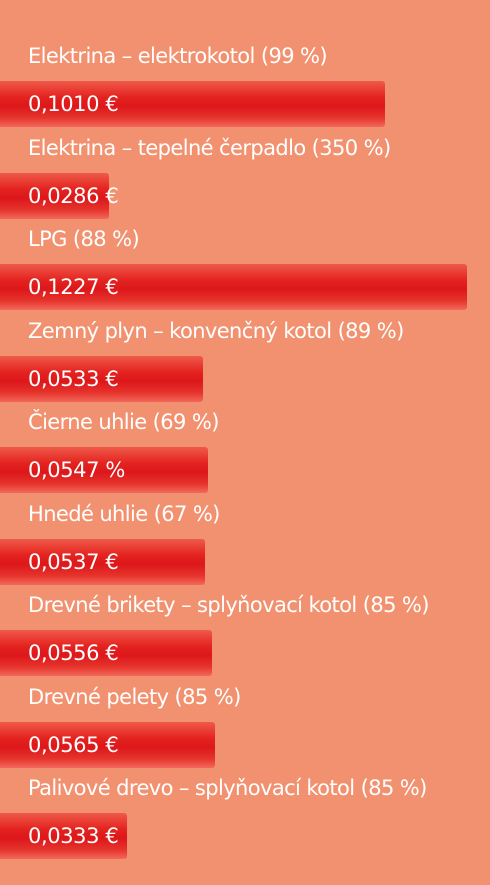 This screenshot has width=490, height=885. I want to click on category-label: Hnedé uhlie (67 %), so click(124, 513).